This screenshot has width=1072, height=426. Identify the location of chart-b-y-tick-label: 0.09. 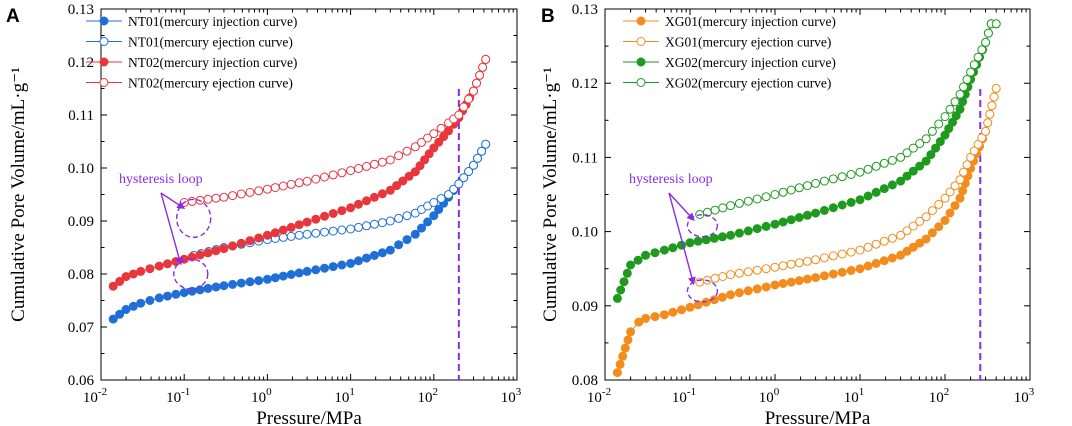
(585, 307).